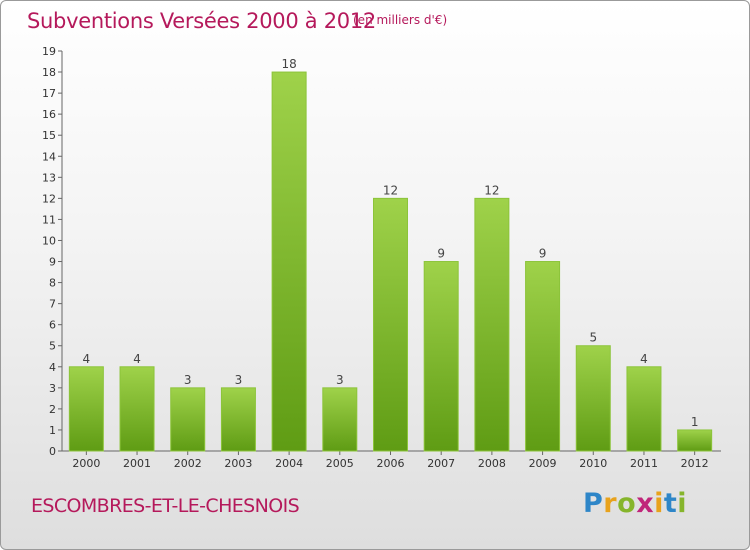 The width and height of the screenshot is (750, 550). What do you see at coordinates (52, 388) in the screenshot?
I see `y-tick-label: 3` at bounding box center [52, 388].